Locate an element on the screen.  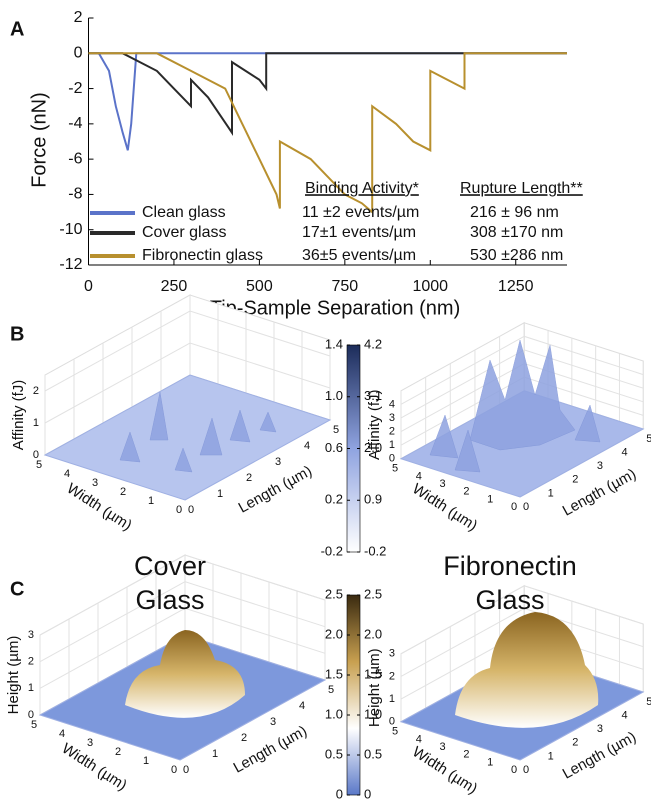
surface-title: Cover is located at coordinates (170, 566).